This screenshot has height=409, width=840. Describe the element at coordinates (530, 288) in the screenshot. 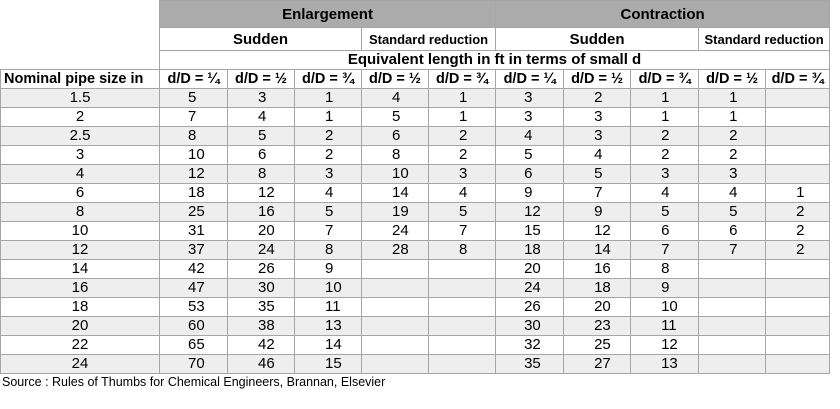

I see `value-cell: 24` at that location.